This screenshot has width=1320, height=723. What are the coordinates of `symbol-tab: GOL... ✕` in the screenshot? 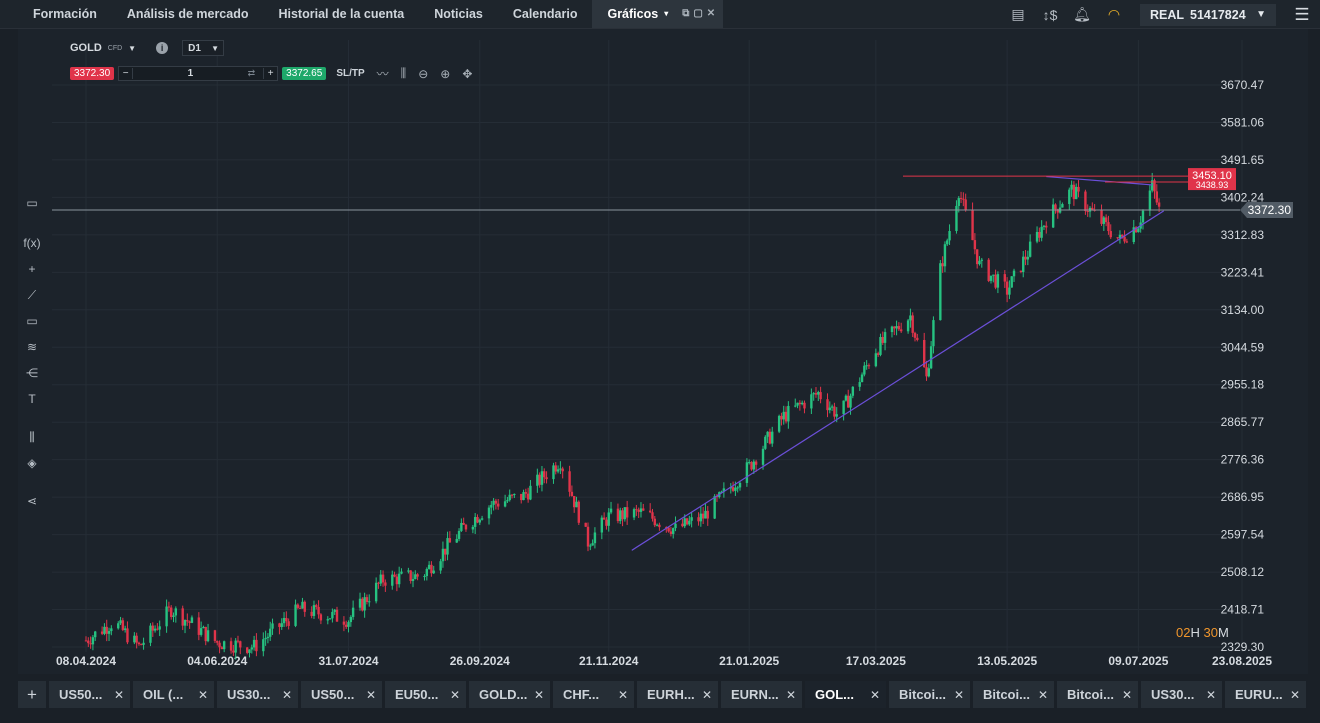 It's located at (845, 694).